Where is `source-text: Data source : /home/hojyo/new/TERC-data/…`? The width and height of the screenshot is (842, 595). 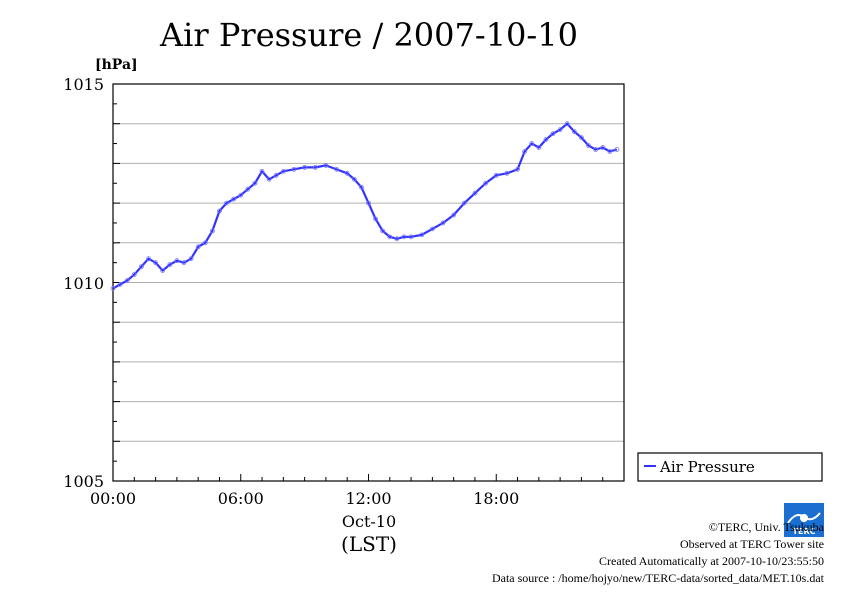 source-text: Data source : /home/hojyo/new/TERC-data/… is located at coordinates (657, 578).